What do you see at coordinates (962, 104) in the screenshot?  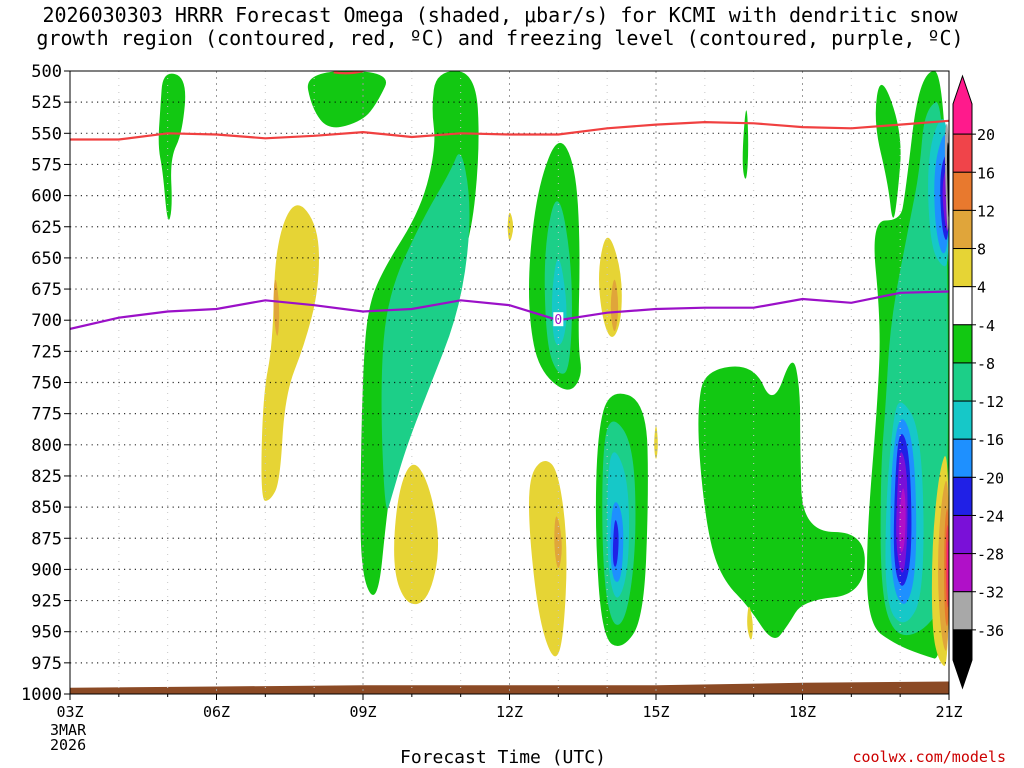 I see `colorbar-swatch-top` at bounding box center [962, 104].